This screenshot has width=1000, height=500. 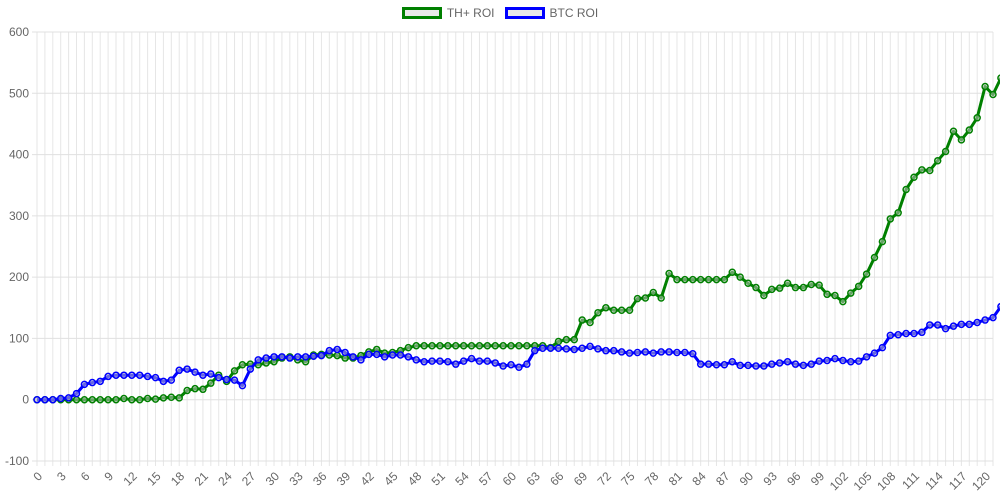 What do you see at coordinates (628, 479) in the screenshot?
I see `x-tick-label: 75` at bounding box center [628, 479].